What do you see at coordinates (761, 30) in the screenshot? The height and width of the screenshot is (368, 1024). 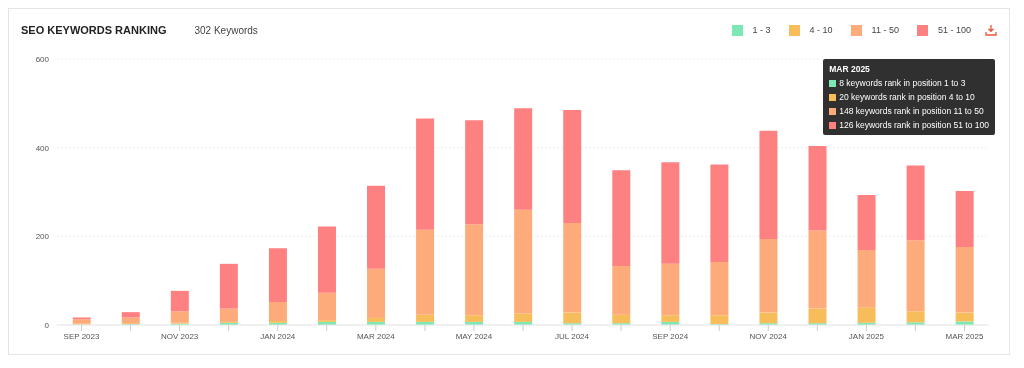 I see `legend-label: 1 - 3` at bounding box center [761, 30].